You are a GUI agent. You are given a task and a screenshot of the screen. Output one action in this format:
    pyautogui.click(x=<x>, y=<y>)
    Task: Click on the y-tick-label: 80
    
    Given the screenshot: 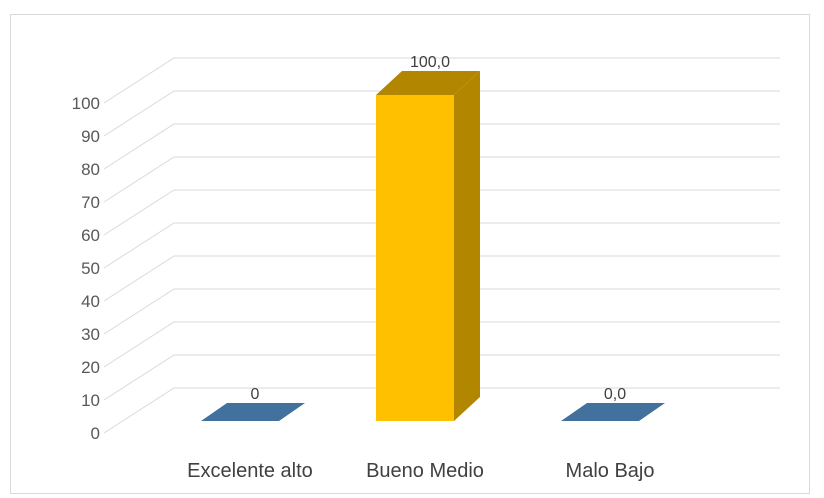 What is the action you would take?
    pyautogui.click(x=90, y=169)
    